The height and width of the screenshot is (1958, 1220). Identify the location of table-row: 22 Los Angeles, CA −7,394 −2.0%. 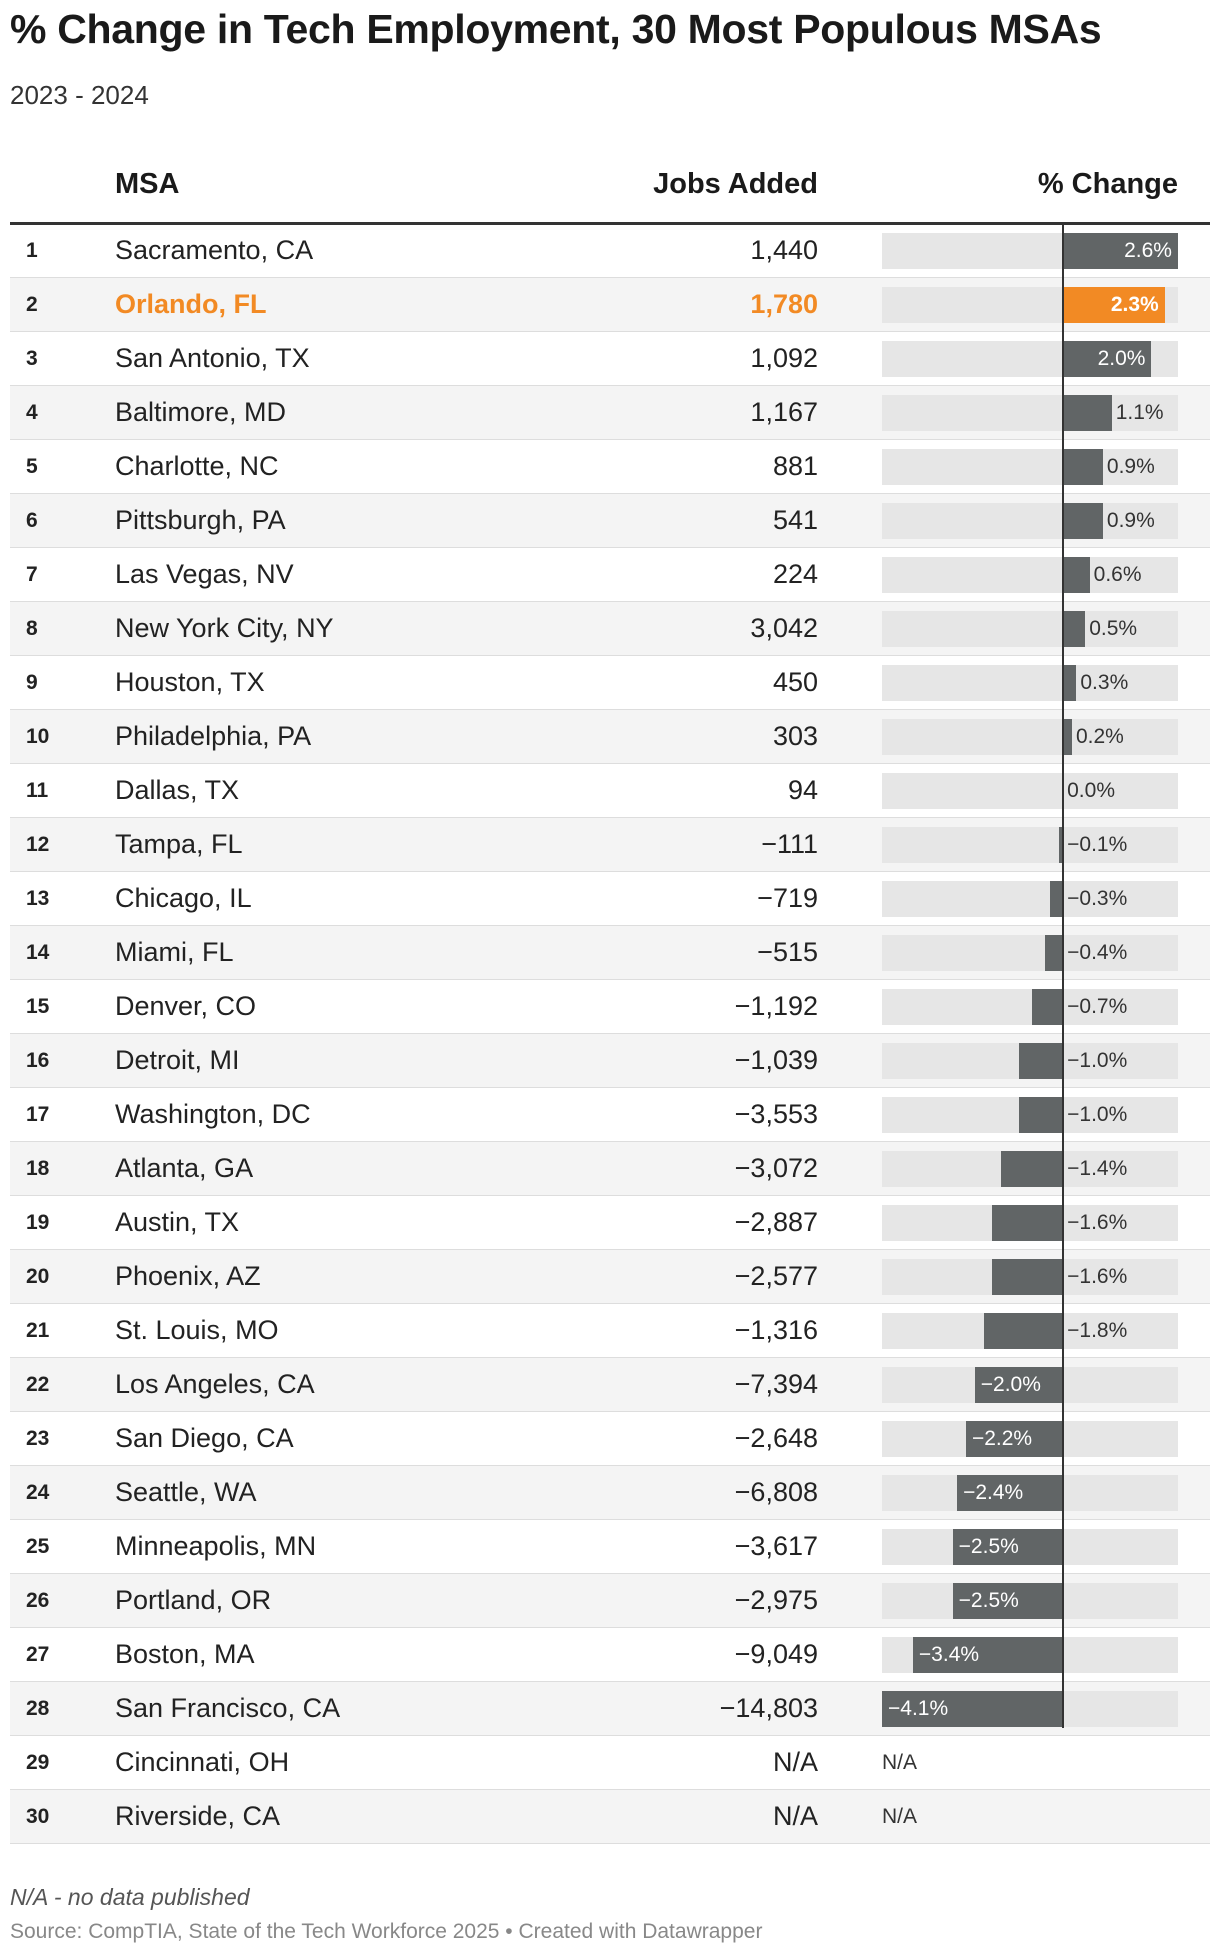
(610, 1385).